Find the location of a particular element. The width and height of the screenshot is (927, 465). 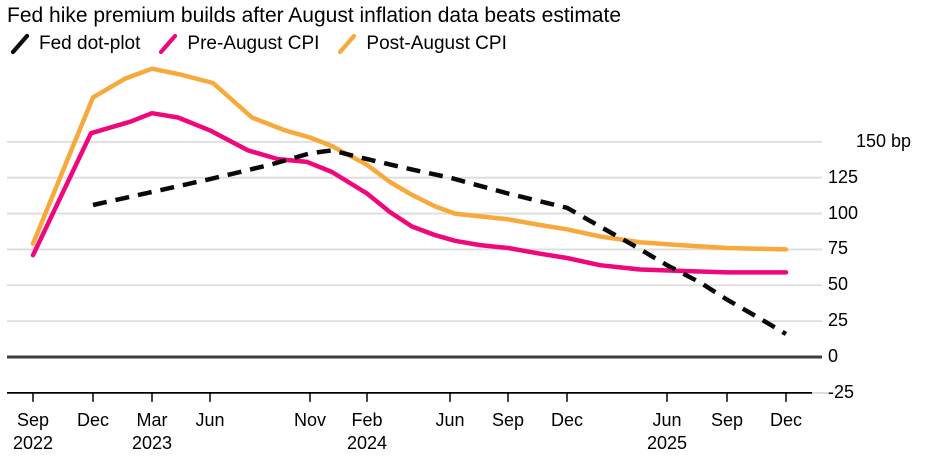

legend-item-fed-dot-plot: Fed dot-plot is located at coordinates (74, 44).